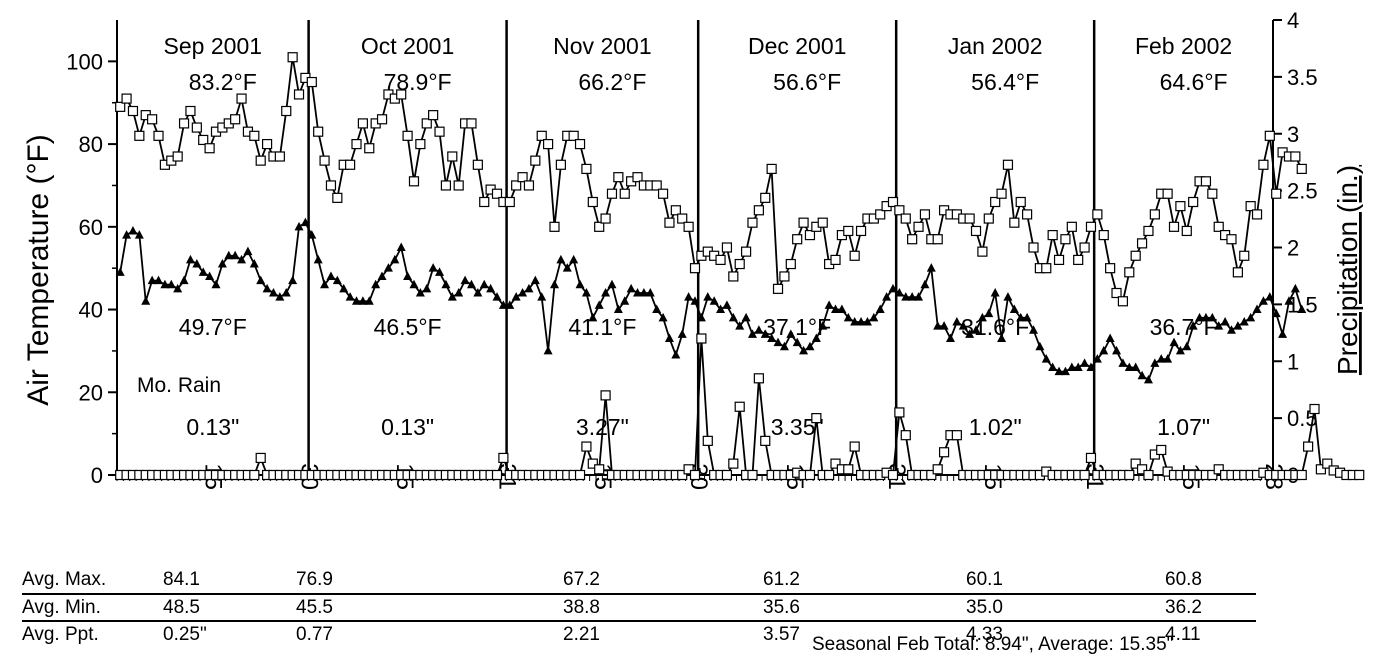 This screenshot has height=660, width=1374. What do you see at coordinates (581, 634) in the screenshot?
I see `summary-cell: 2.21` at bounding box center [581, 634].